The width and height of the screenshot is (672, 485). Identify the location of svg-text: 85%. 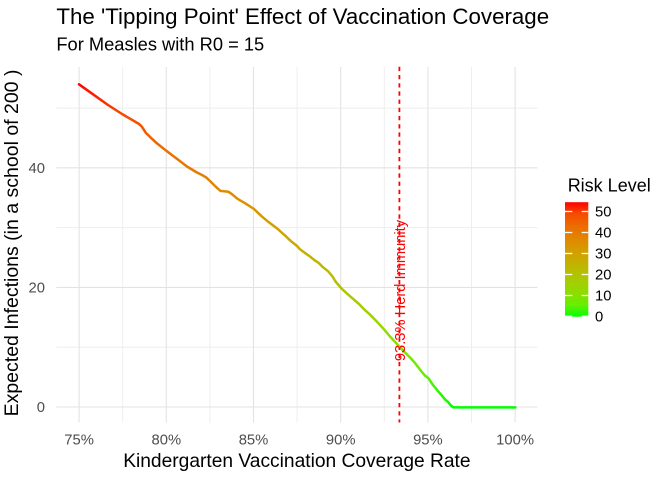
(254, 440).